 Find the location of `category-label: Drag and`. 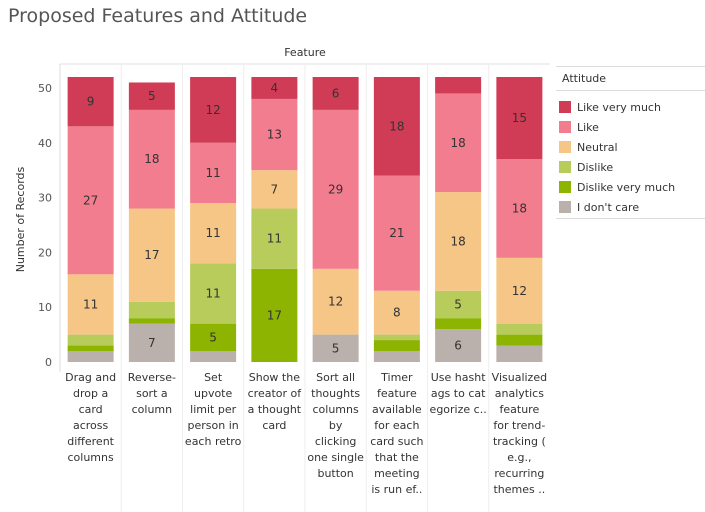

category-label: Drag and is located at coordinates (90, 377).